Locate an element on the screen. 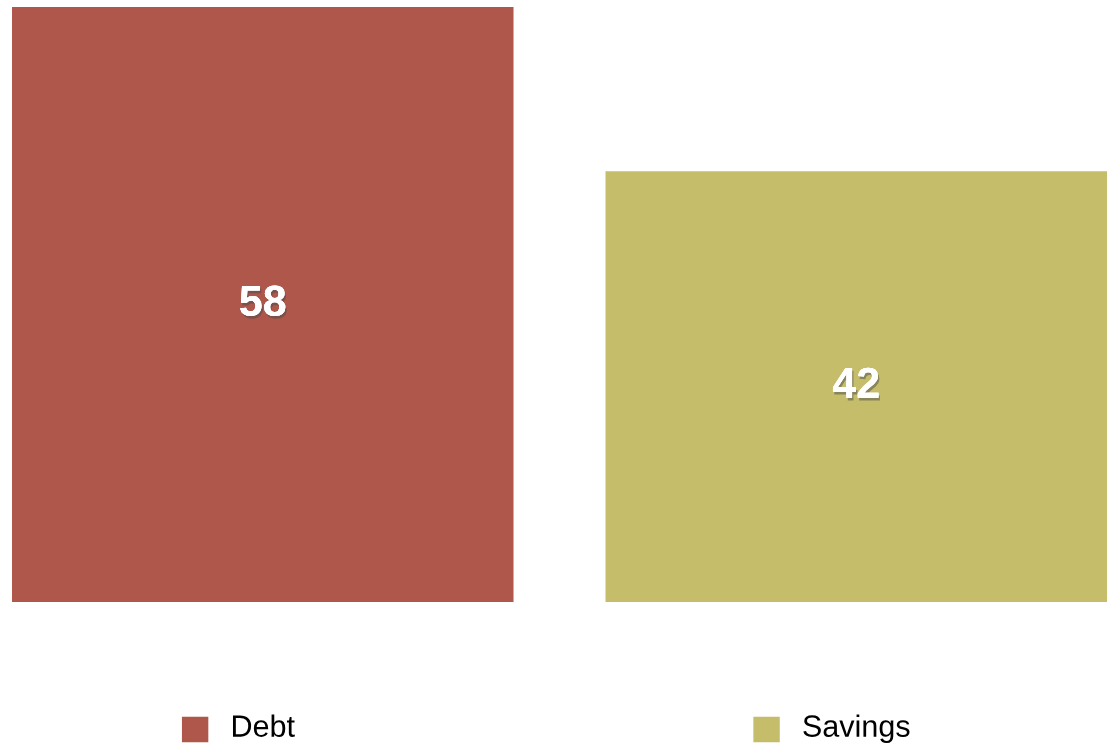 The width and height of the screenshot is (1107, 744). x-tick-label: Debt is located at coordinates (263, 725).